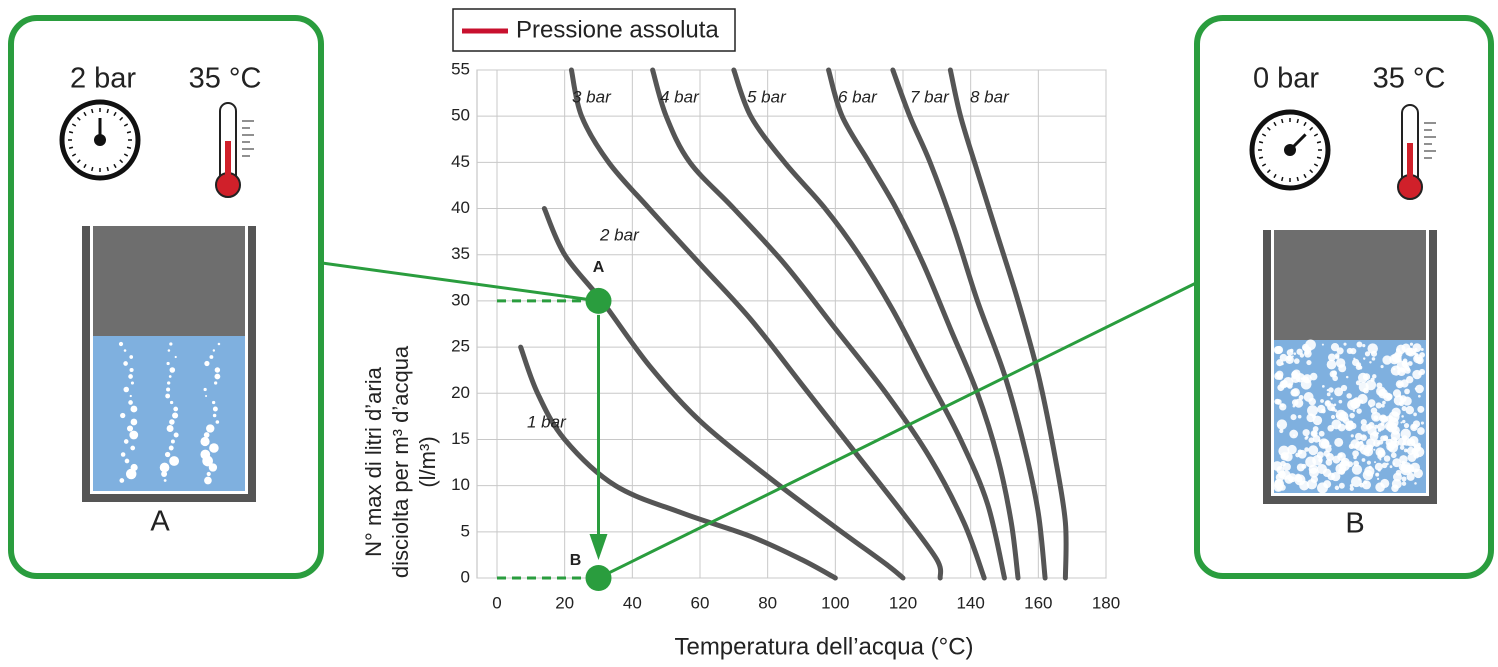 The width and height of the screenshot is (1498, 667). I want to click on thermometer-fill, so click(1410, 165).